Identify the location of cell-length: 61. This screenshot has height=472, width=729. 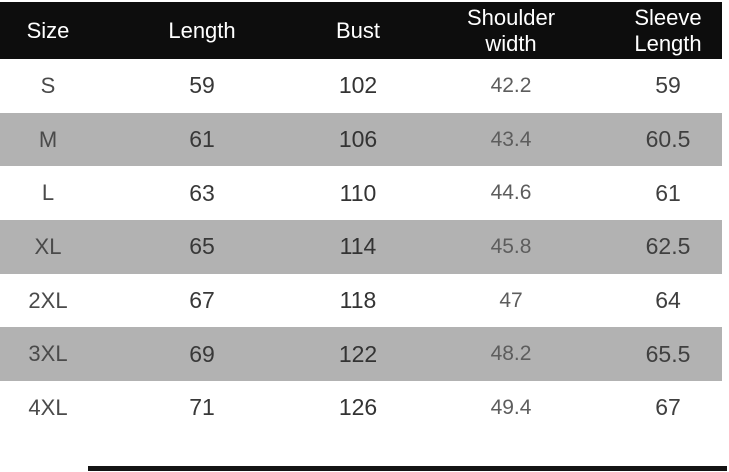
(202, 139).